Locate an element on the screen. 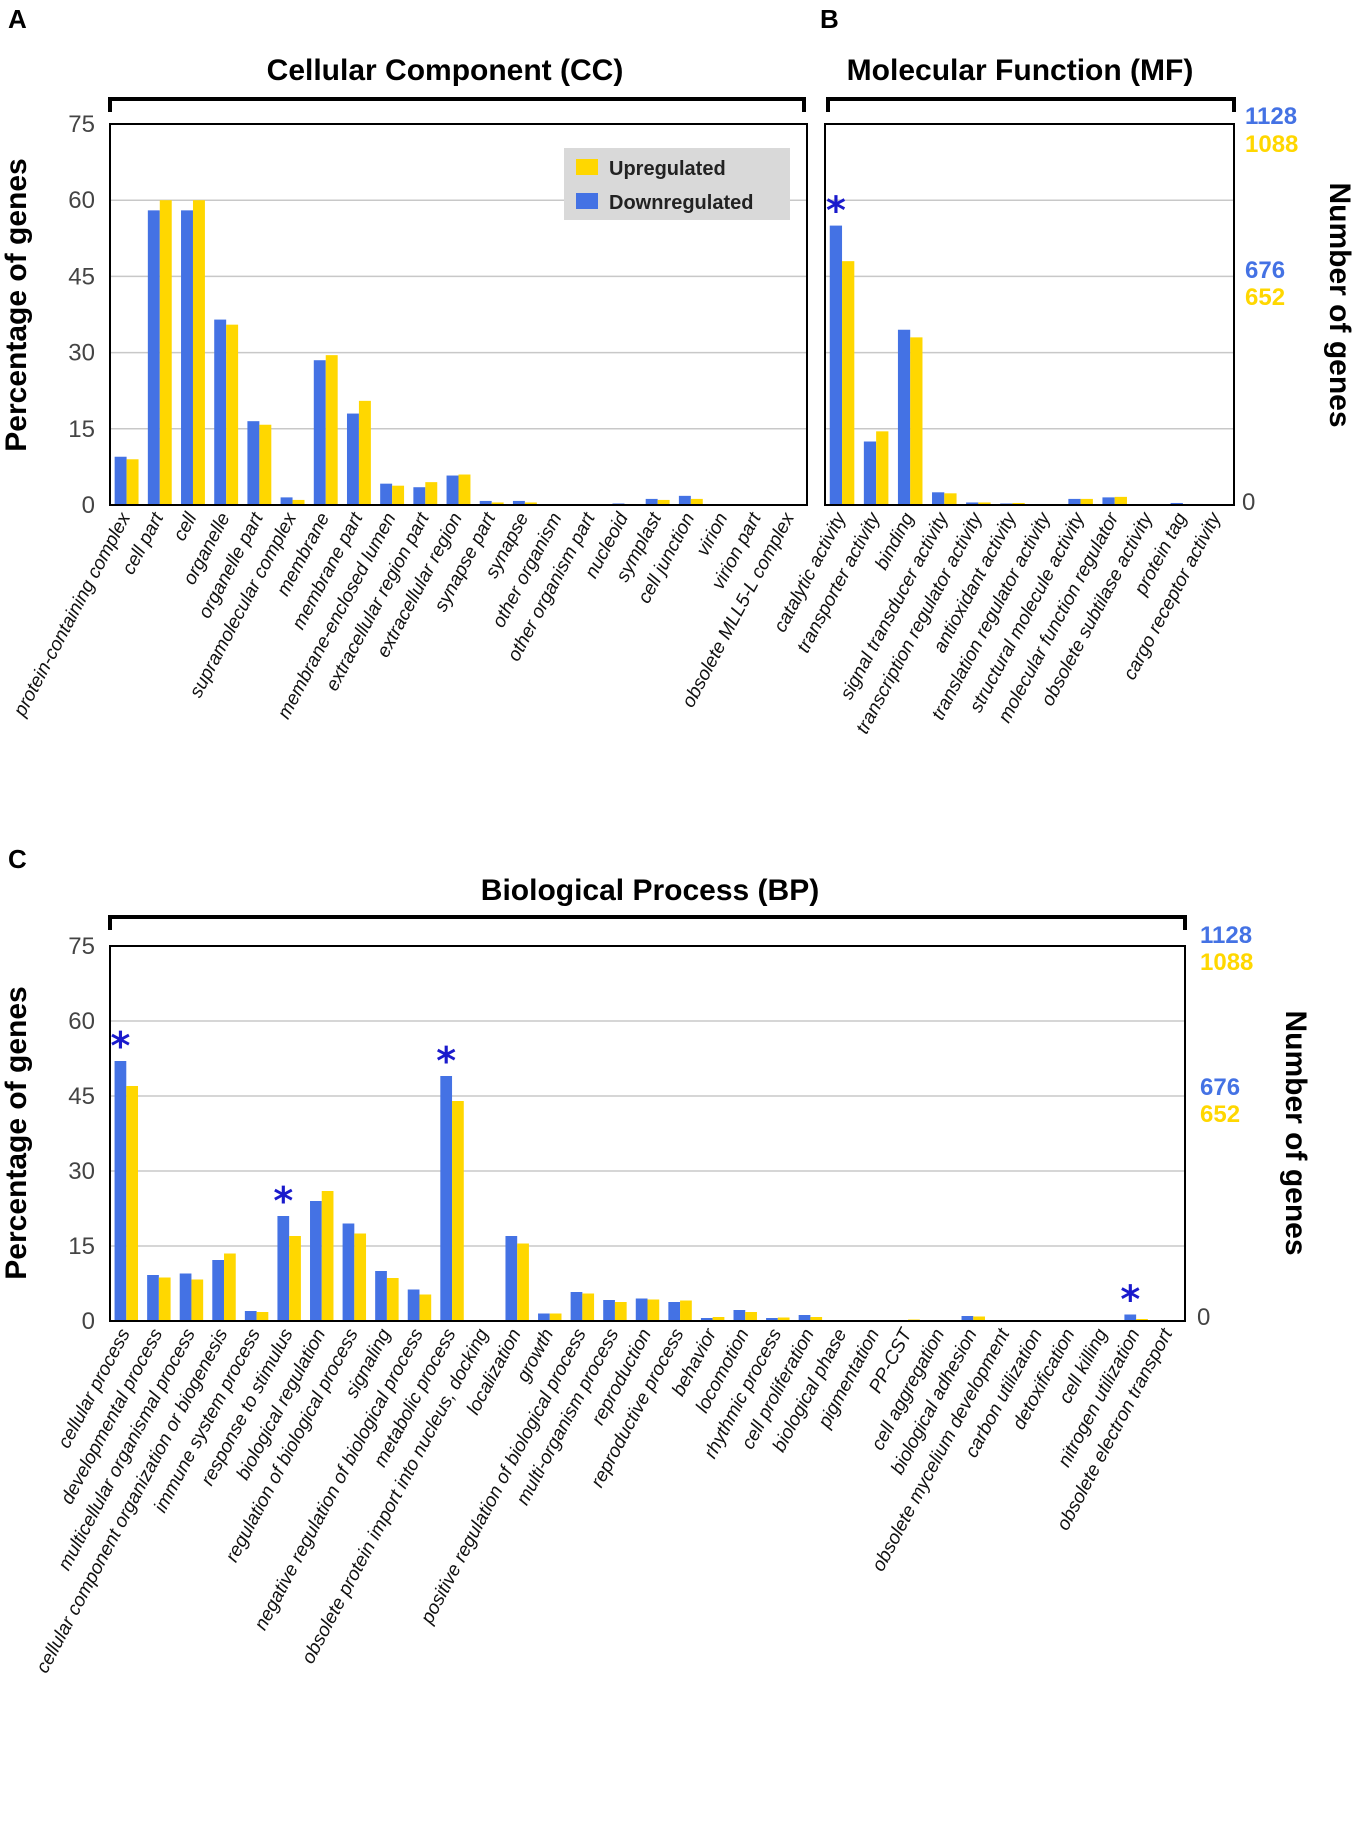 This screenshot has width=1355, height=1828. bar-downregulated-multi-organism-process is located at coordinates (609, 1310).